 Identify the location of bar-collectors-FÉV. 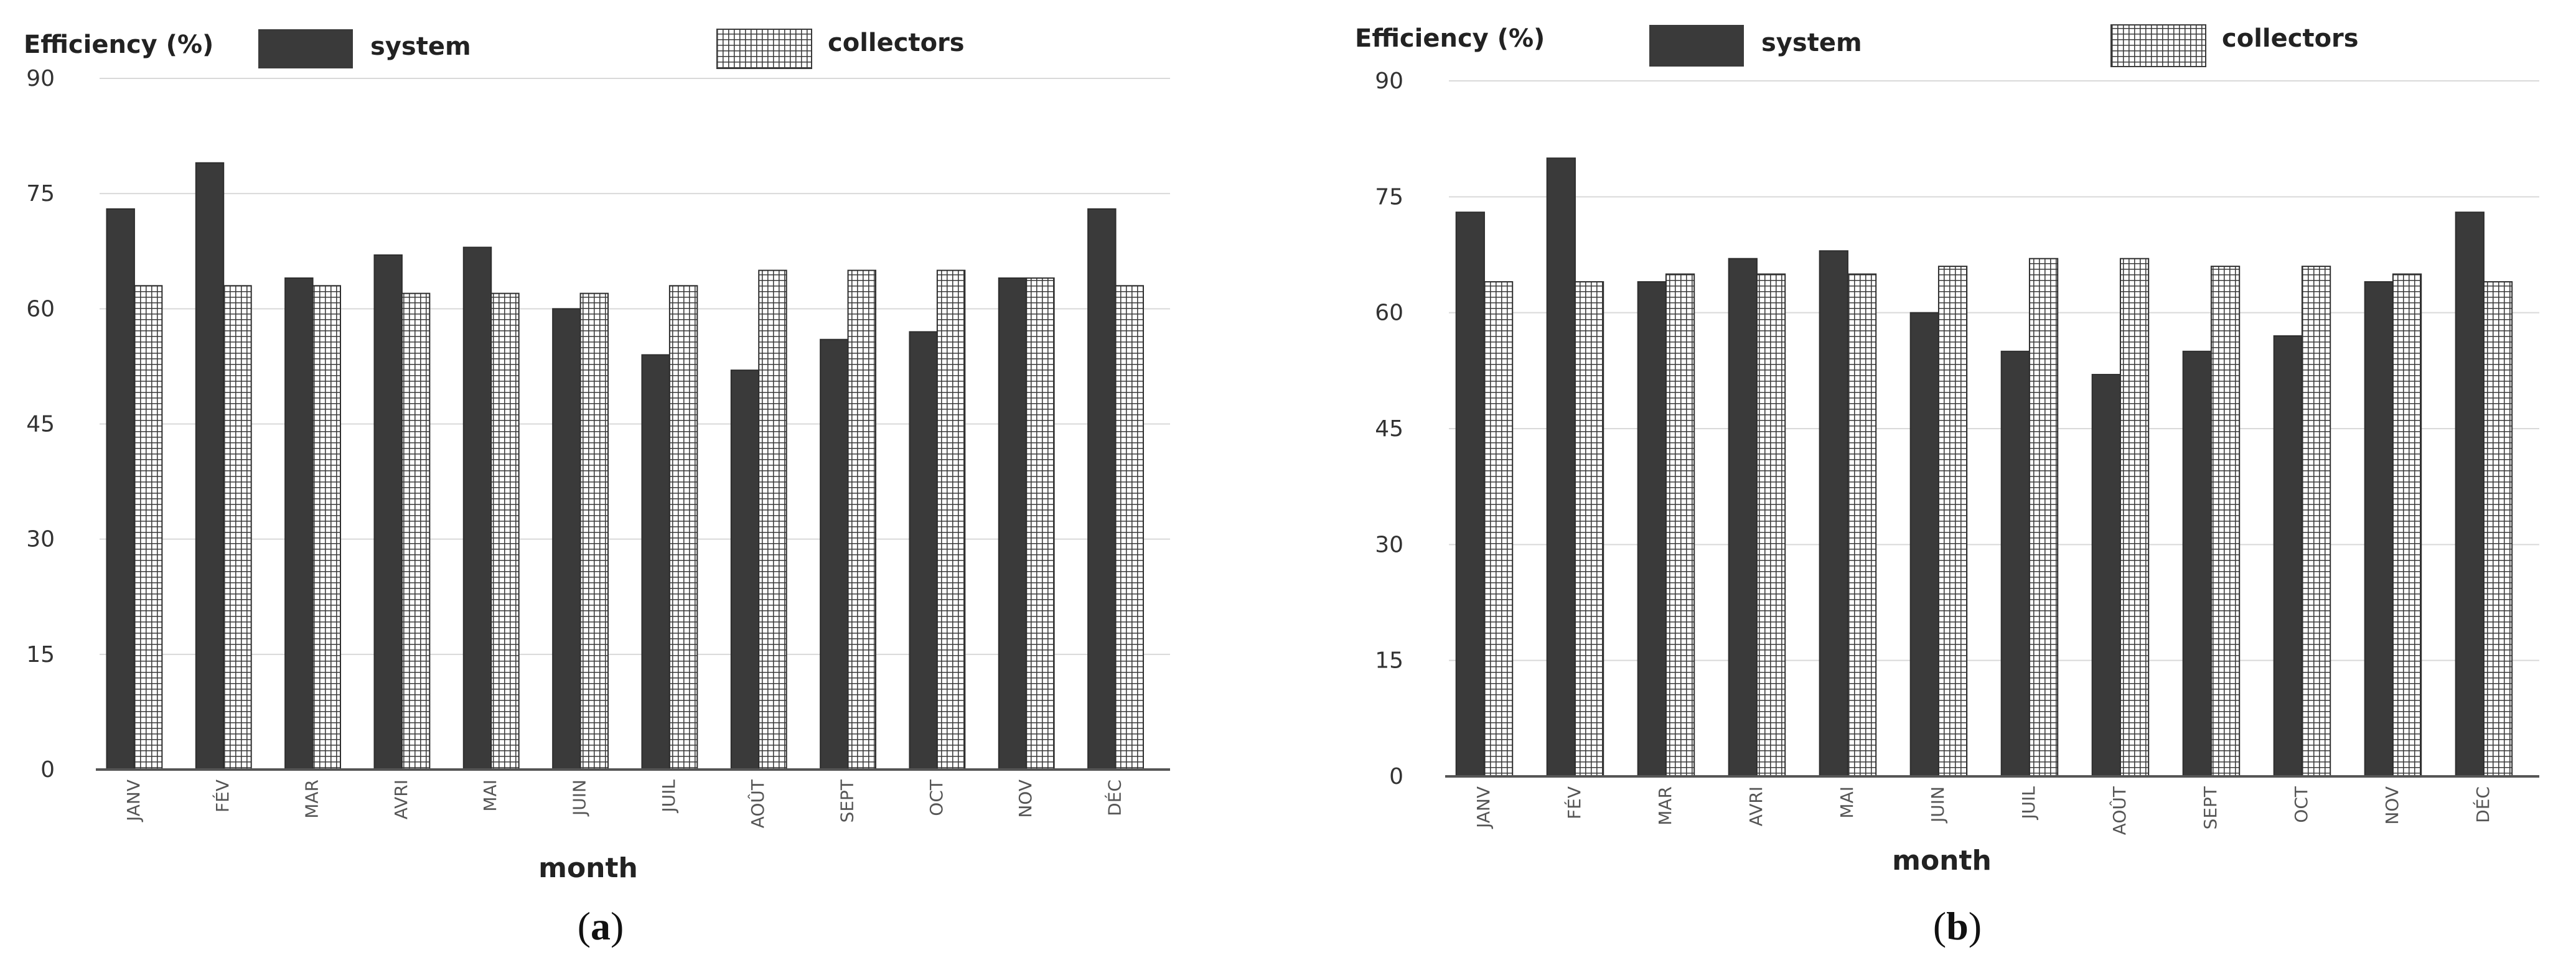
(1589, 529).